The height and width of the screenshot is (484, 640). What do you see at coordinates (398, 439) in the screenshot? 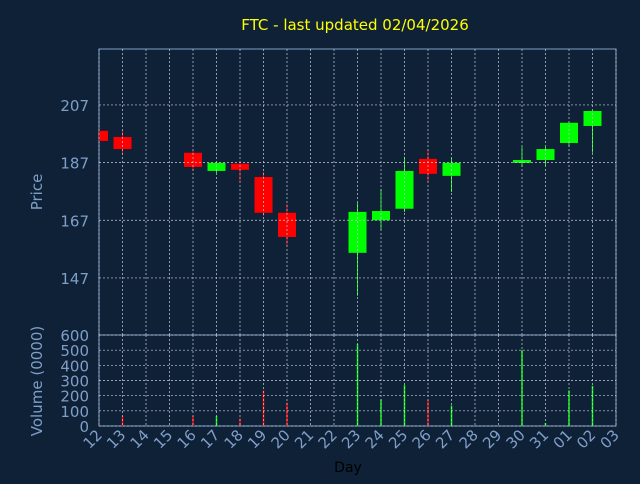
I see `x-tick-label: 25` at bounding box center [398, 439].